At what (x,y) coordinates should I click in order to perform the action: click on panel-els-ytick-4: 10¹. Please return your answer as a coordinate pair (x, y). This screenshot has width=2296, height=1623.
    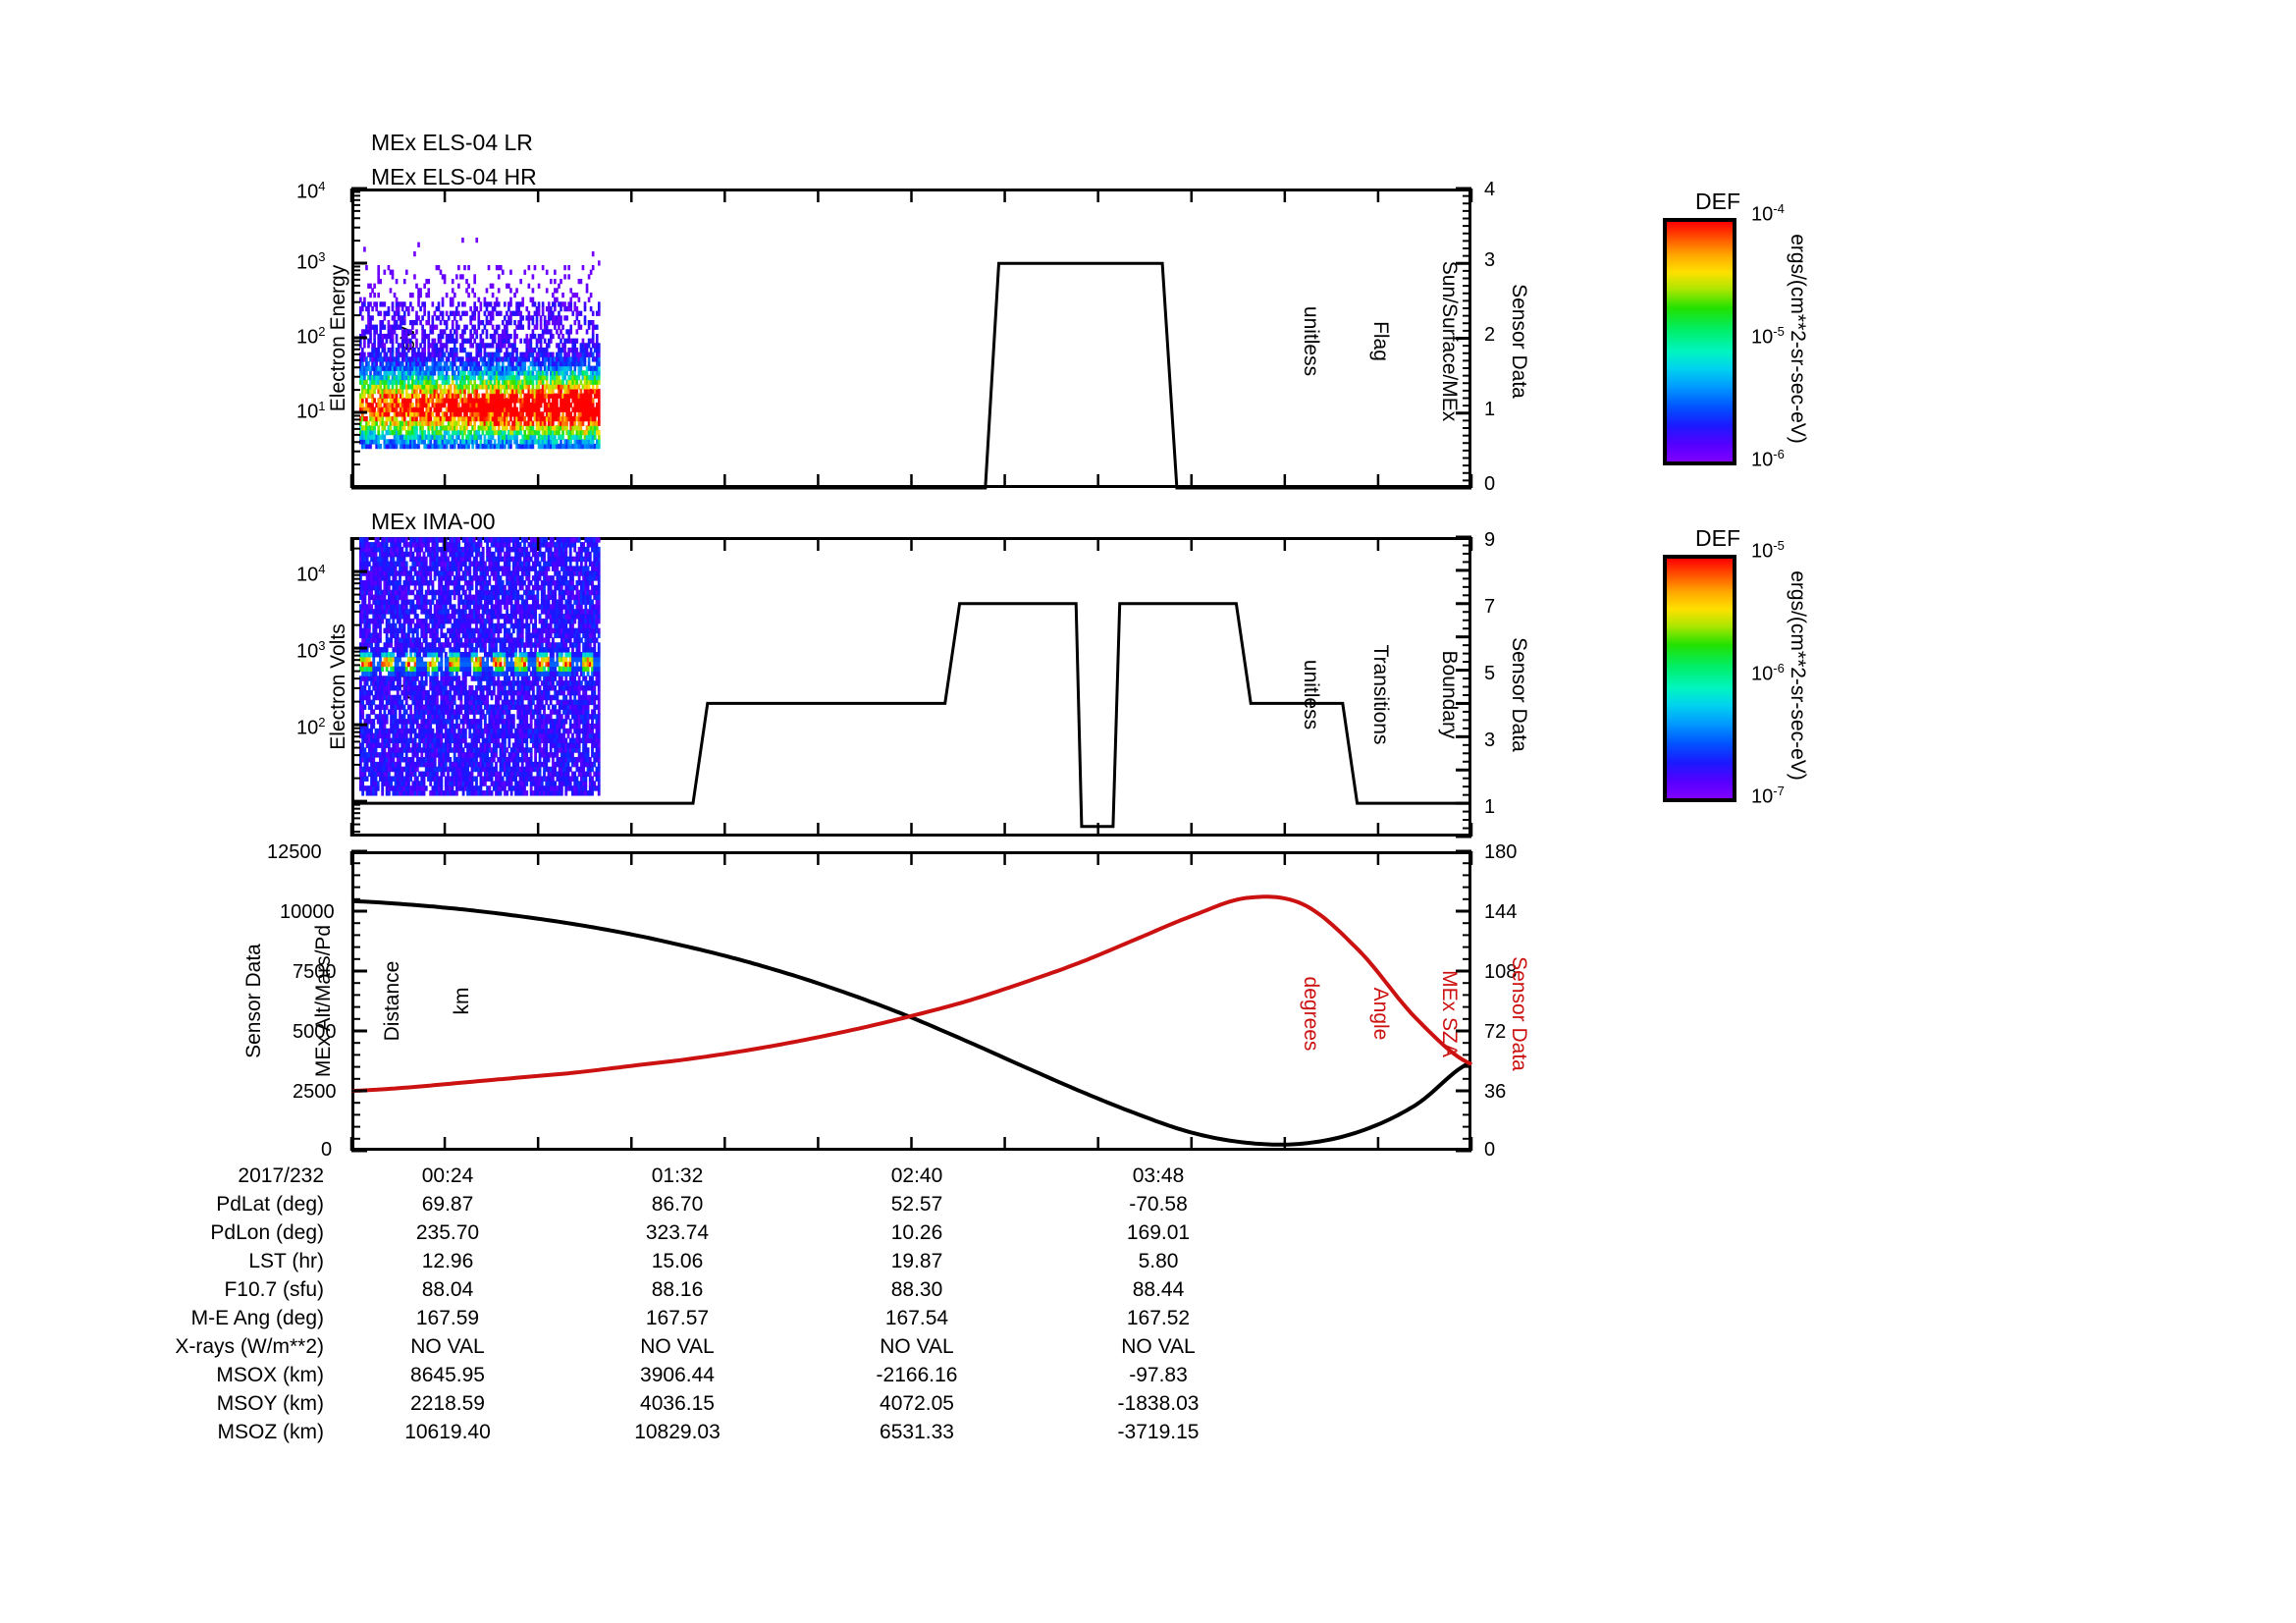
    Looking at the image, I should click on (311, 411).